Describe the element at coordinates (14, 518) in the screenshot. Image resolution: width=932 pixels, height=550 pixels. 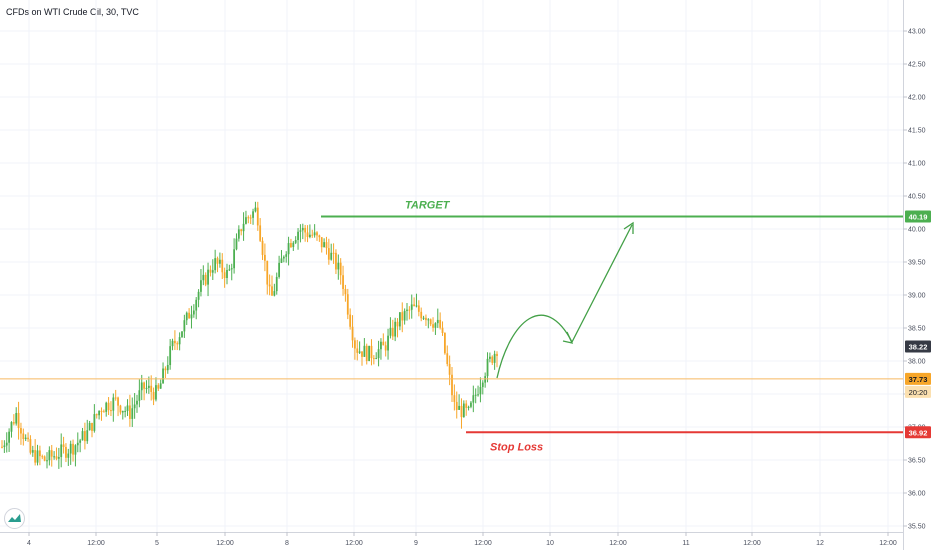
I see `tradingview-logo-icon` at that location.